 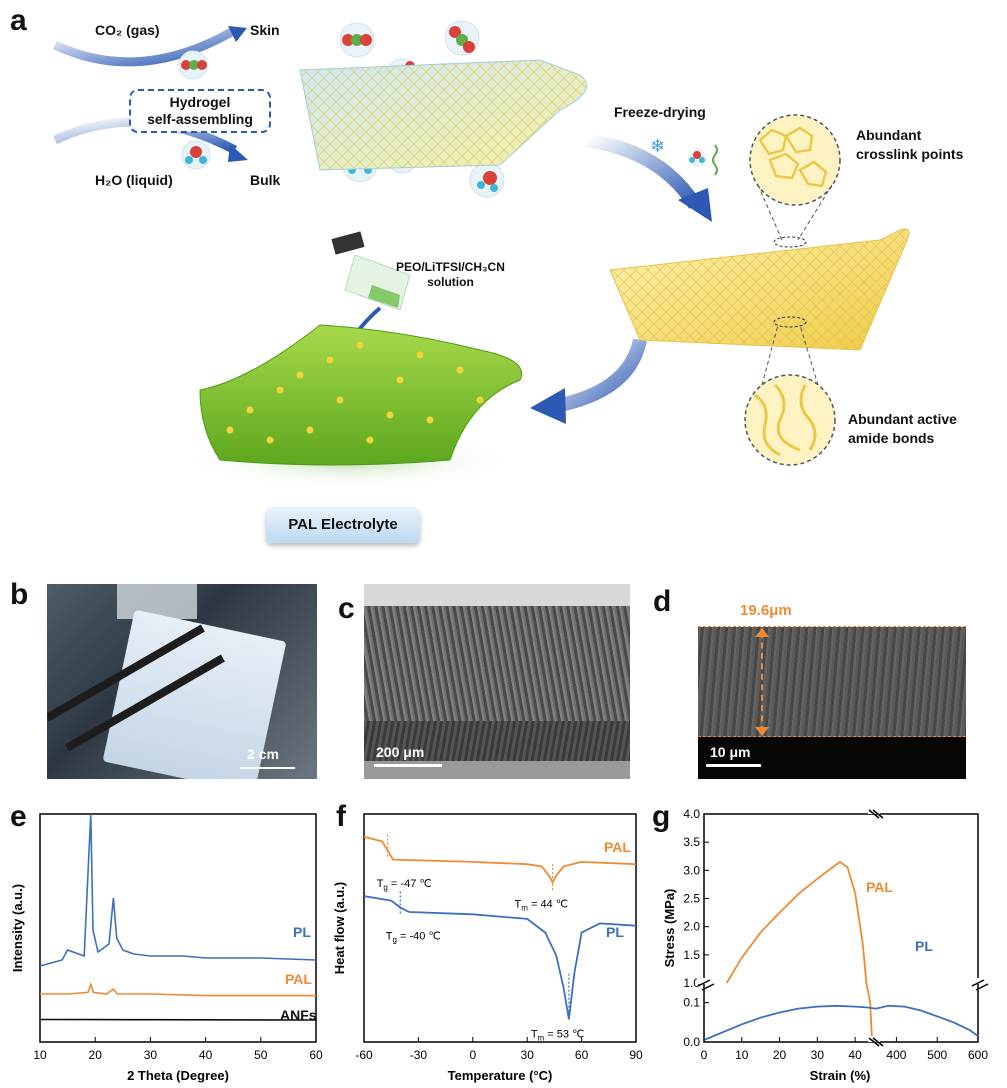 I want to click on scalebar-c, so click(x=408, y=765).